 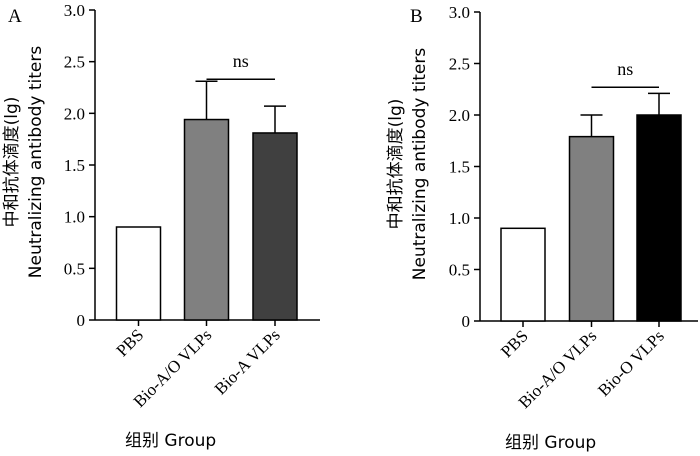 I want to click on panel-a-ylabel-en: Neutralizing antibody titers, so click(x=36, y=162).